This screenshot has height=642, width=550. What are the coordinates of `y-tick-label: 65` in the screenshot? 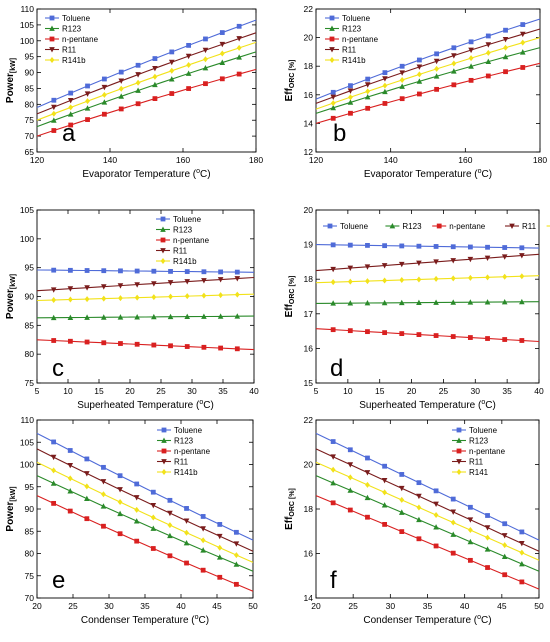 It's located at (30, 152).